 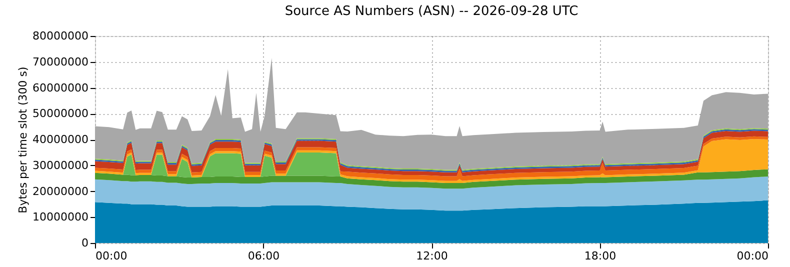 I want to click on x-tick-label: 06:00, so click(x=264, y=256).